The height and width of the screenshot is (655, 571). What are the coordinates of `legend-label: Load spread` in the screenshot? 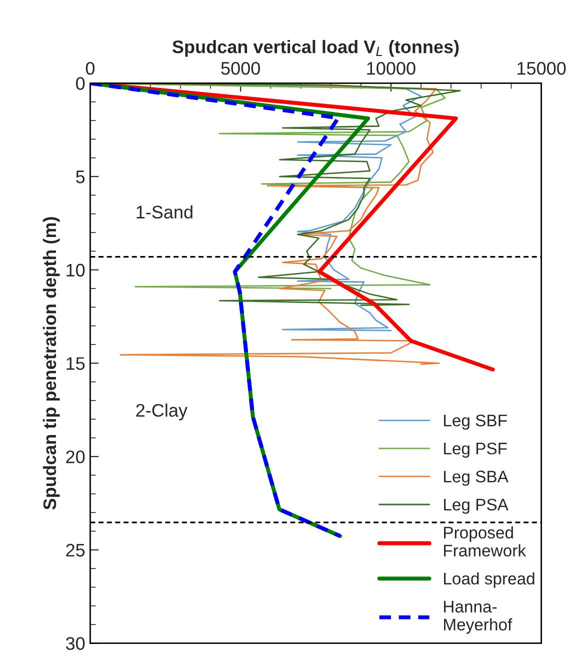 It's located at (489, 580).